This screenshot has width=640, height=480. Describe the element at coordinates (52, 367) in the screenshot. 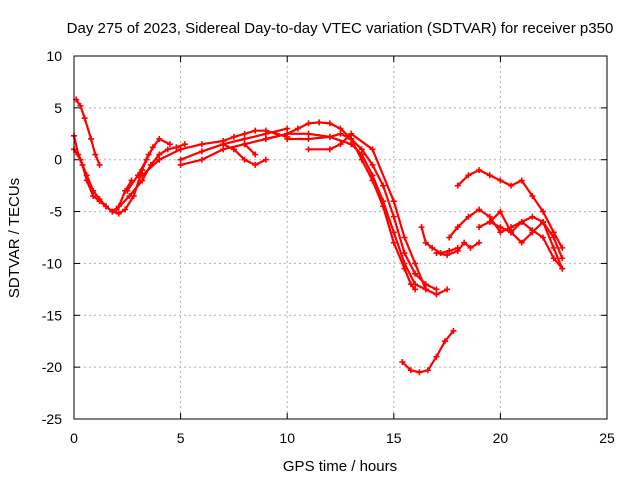

I see `y-tick-label: -20` at that location.